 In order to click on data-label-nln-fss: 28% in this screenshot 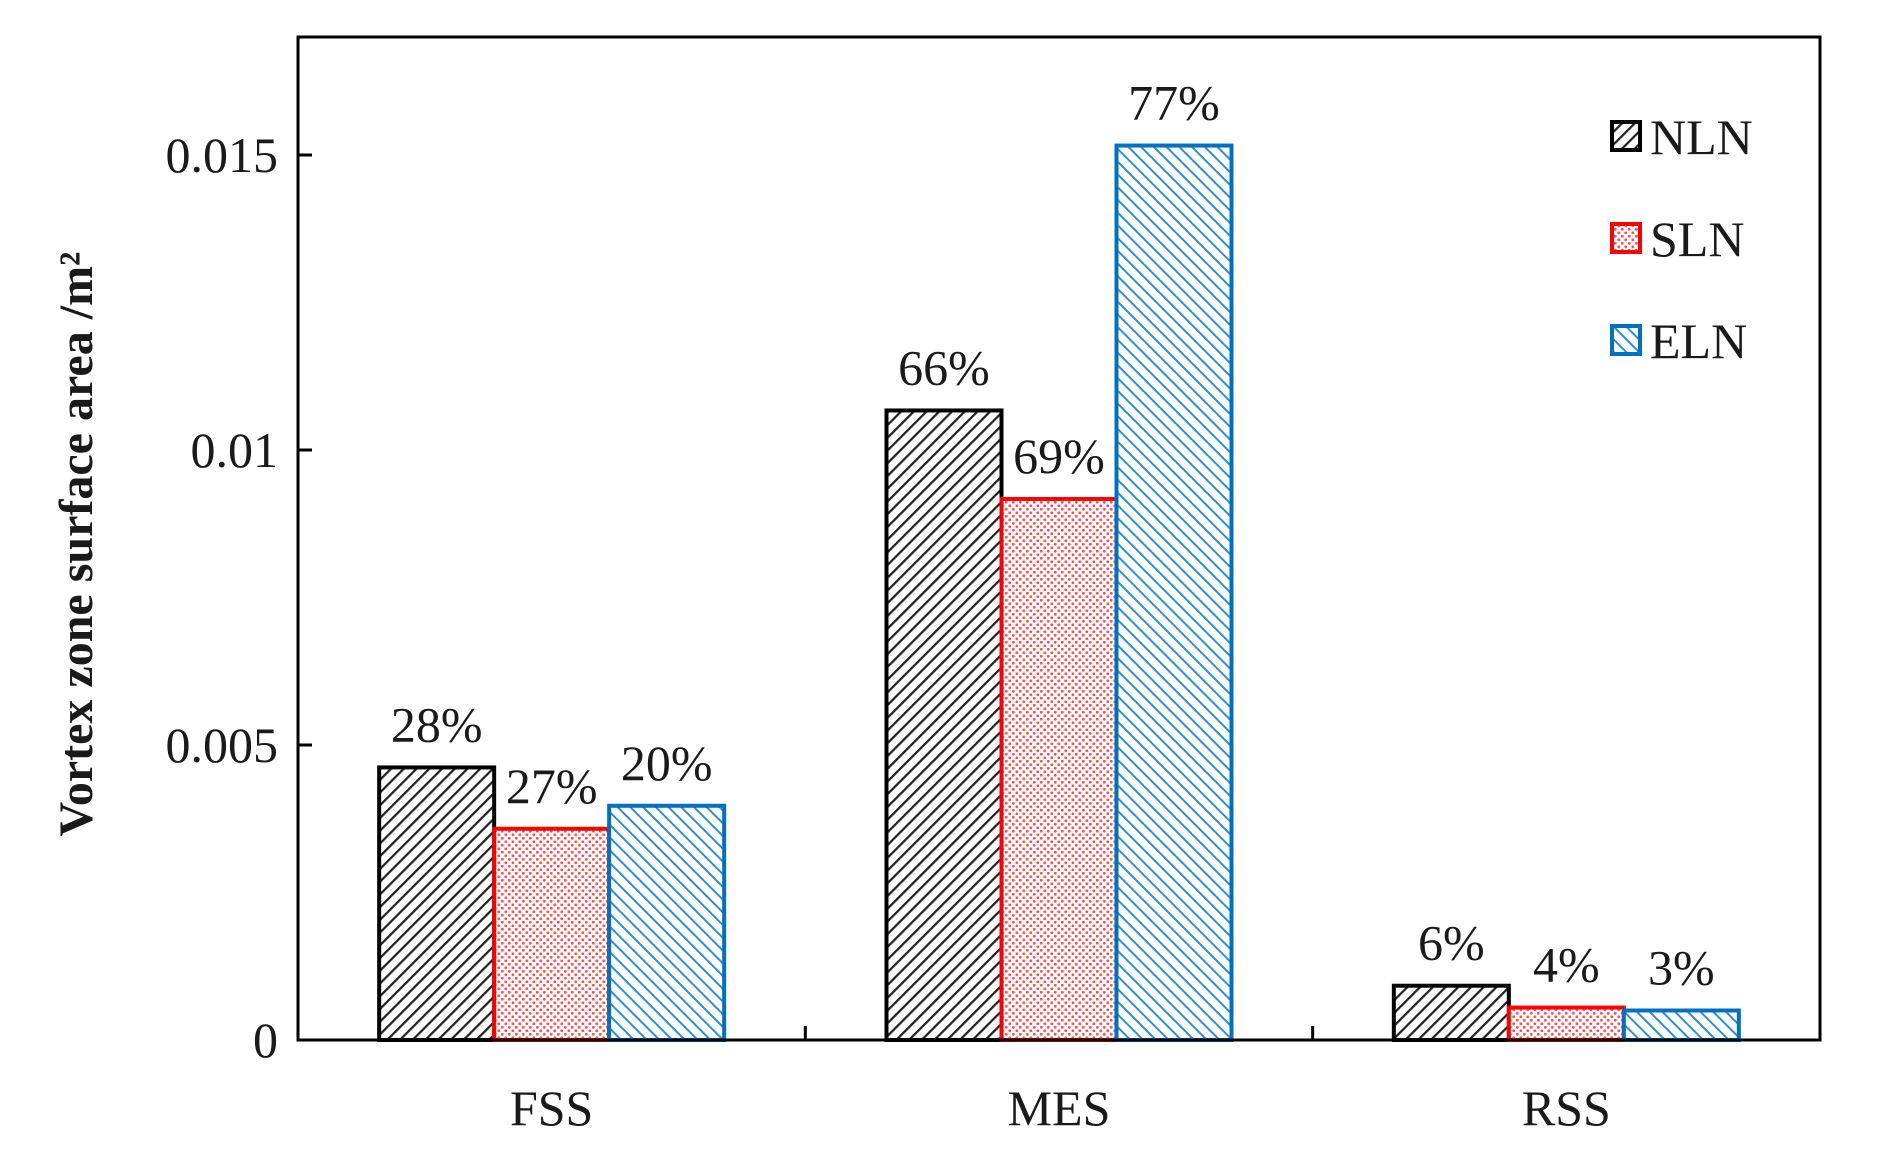, I will do `click(437, 724)`.